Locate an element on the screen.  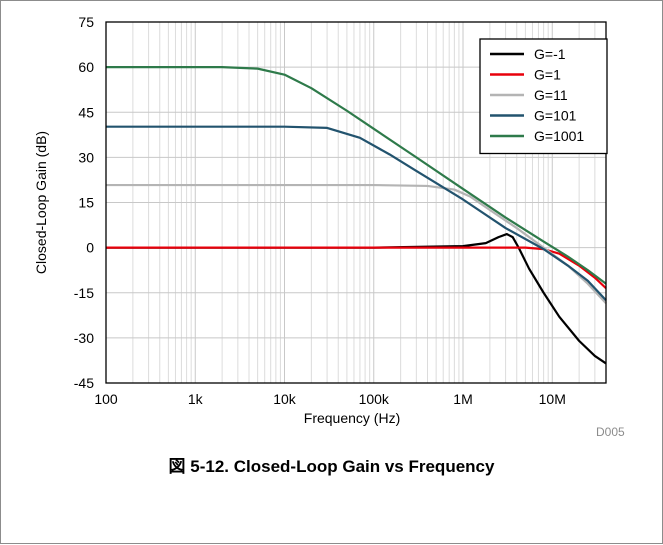
x-tick-label: 10k is located at coordinates (285, 399).